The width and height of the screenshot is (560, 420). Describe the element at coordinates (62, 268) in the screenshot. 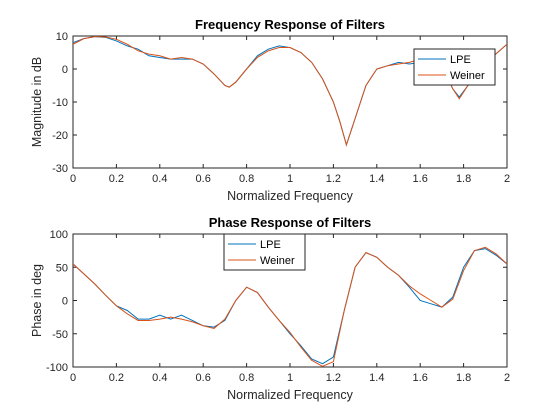

I see `y-tick-label: 50` at that location.